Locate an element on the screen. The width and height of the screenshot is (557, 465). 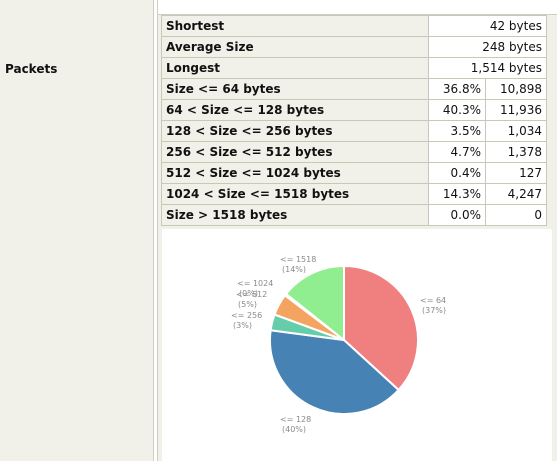
table-row: Shortest 42 bytes is located at coordinates (354, 26).